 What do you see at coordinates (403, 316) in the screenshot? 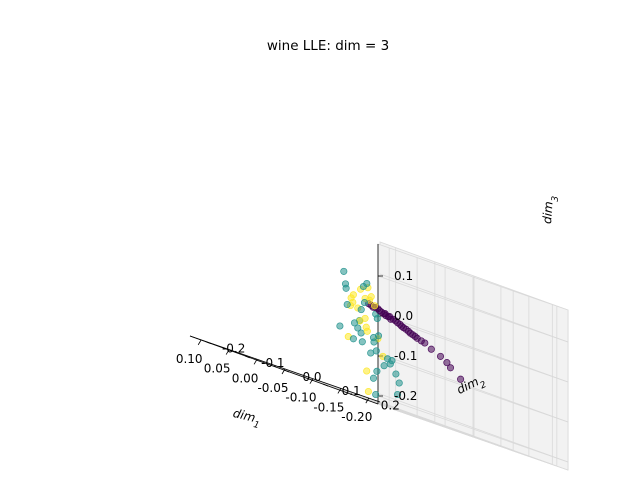
I see `z-tick-label: 0.0` at bounding box center [403, 316].